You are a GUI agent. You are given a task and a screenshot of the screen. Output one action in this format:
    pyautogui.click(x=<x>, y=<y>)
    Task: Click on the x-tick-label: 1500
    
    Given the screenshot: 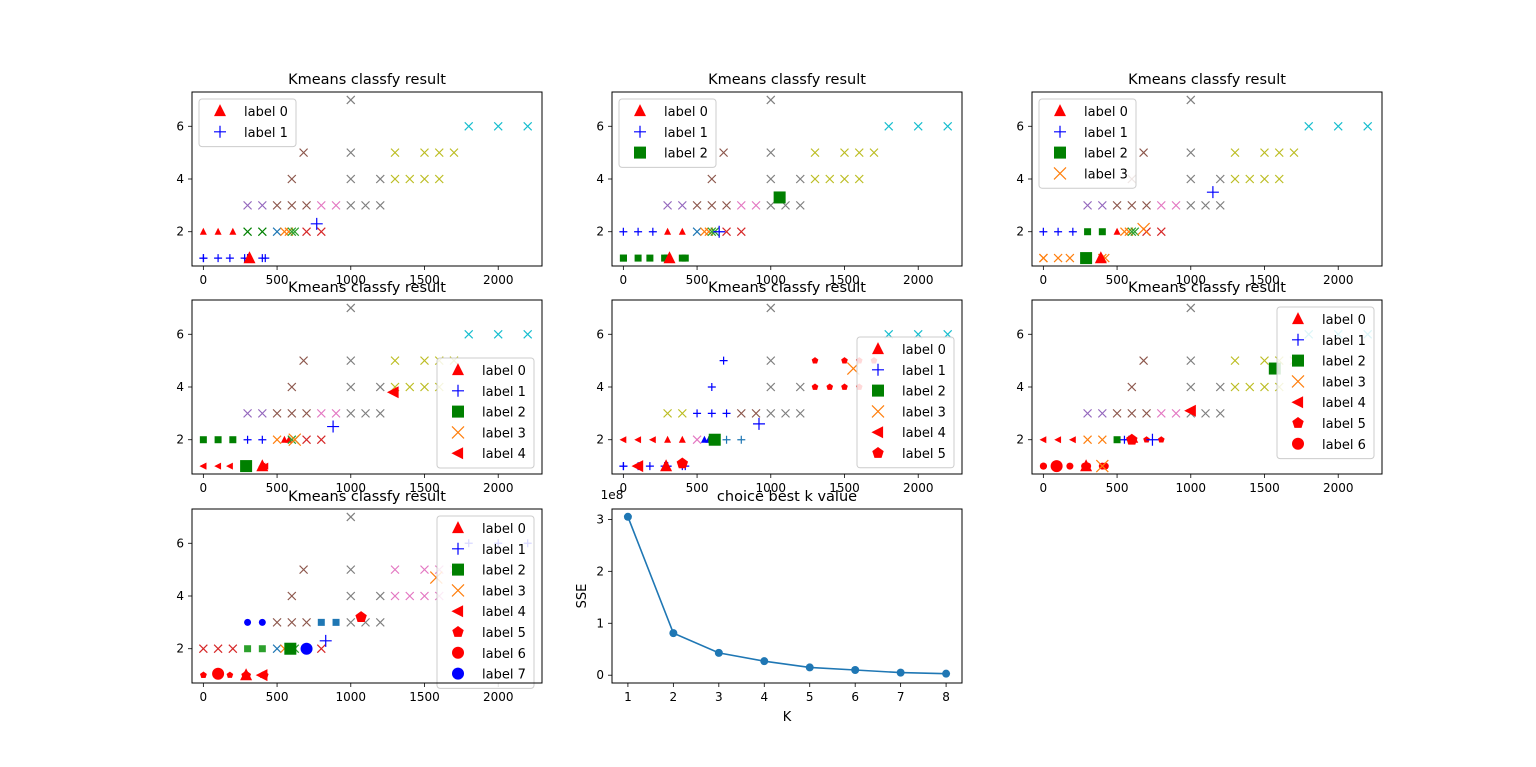 What is the action you would take?
    pyautogui.click(x=844, y=280)
    